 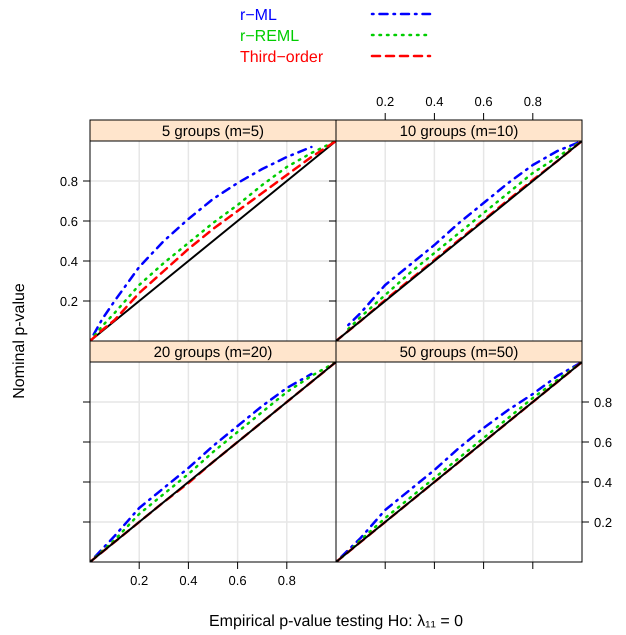 I want to click on text: Third−order, so click(x=282, y=57).